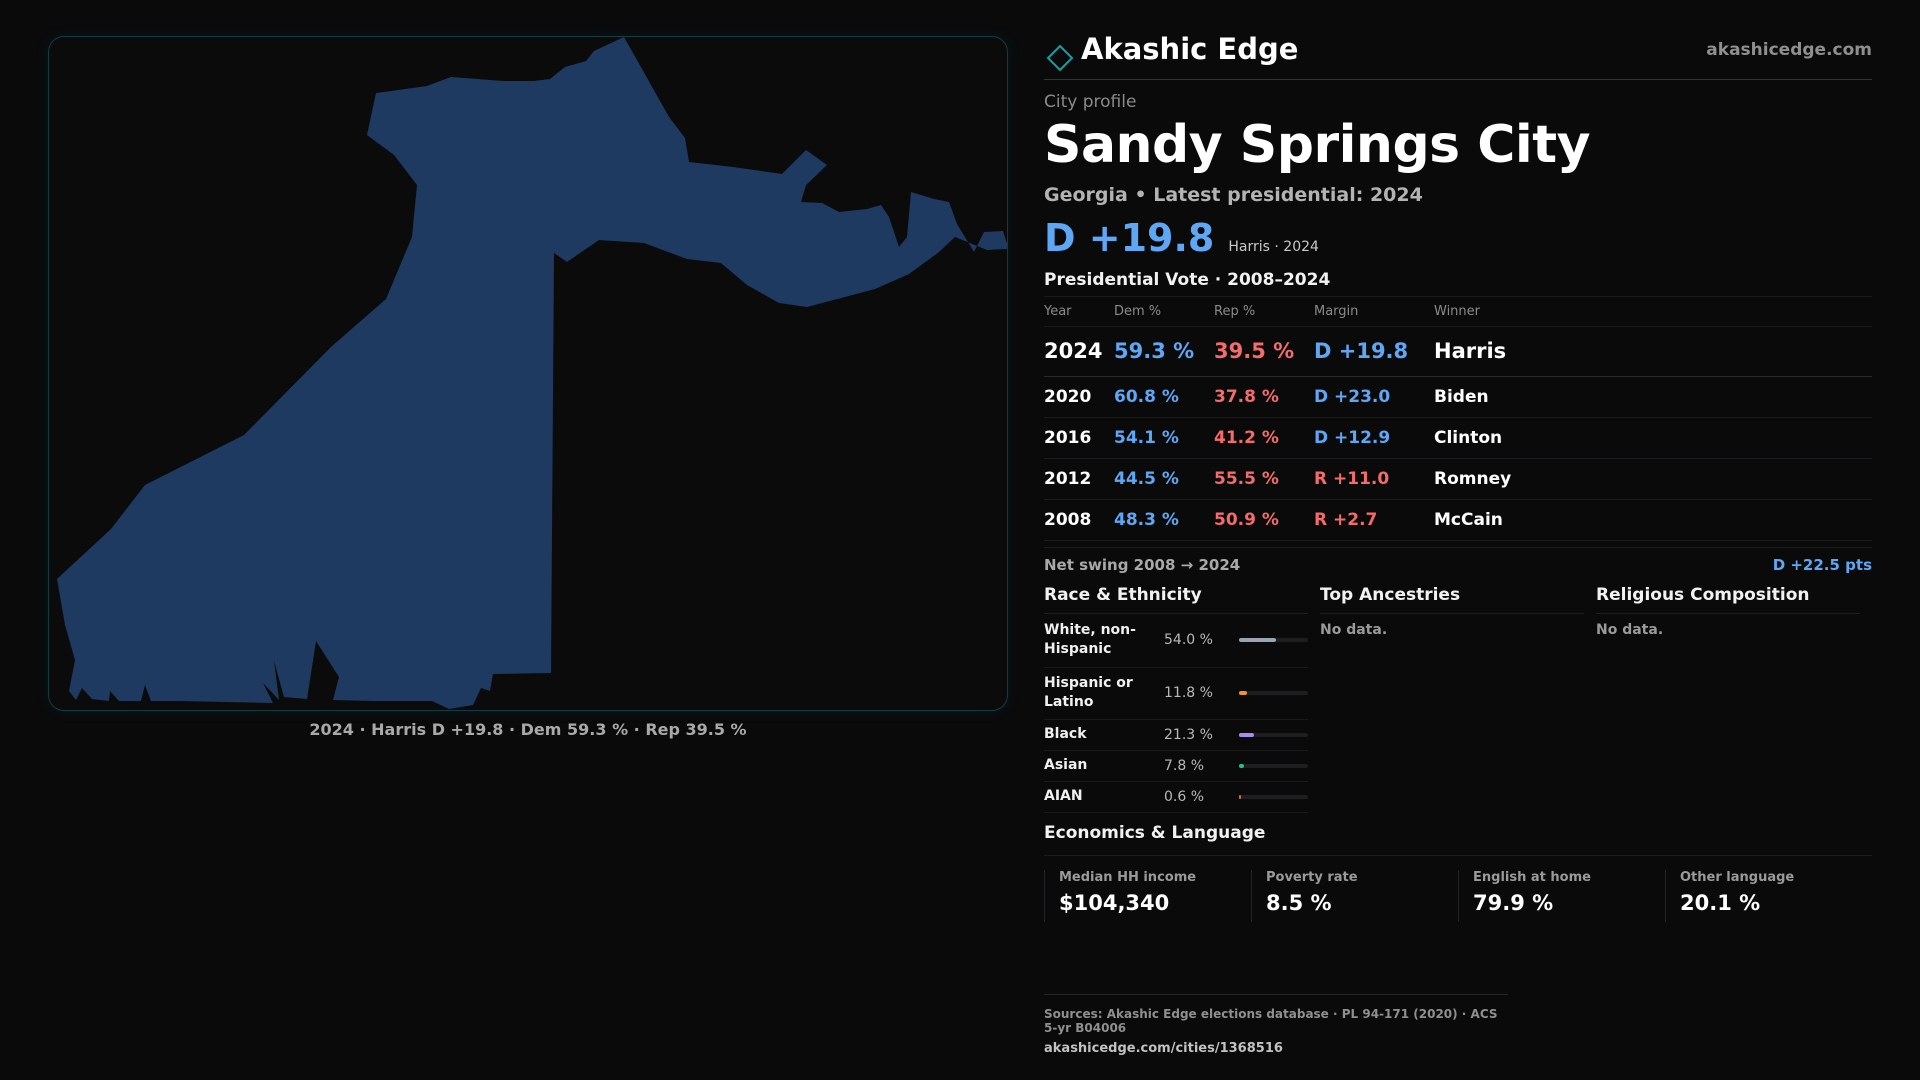  Describe the element at coordinates (1768, 895) in the screenshot. I see `econ-cell-other-language: Other language 20.1 %` at that location.